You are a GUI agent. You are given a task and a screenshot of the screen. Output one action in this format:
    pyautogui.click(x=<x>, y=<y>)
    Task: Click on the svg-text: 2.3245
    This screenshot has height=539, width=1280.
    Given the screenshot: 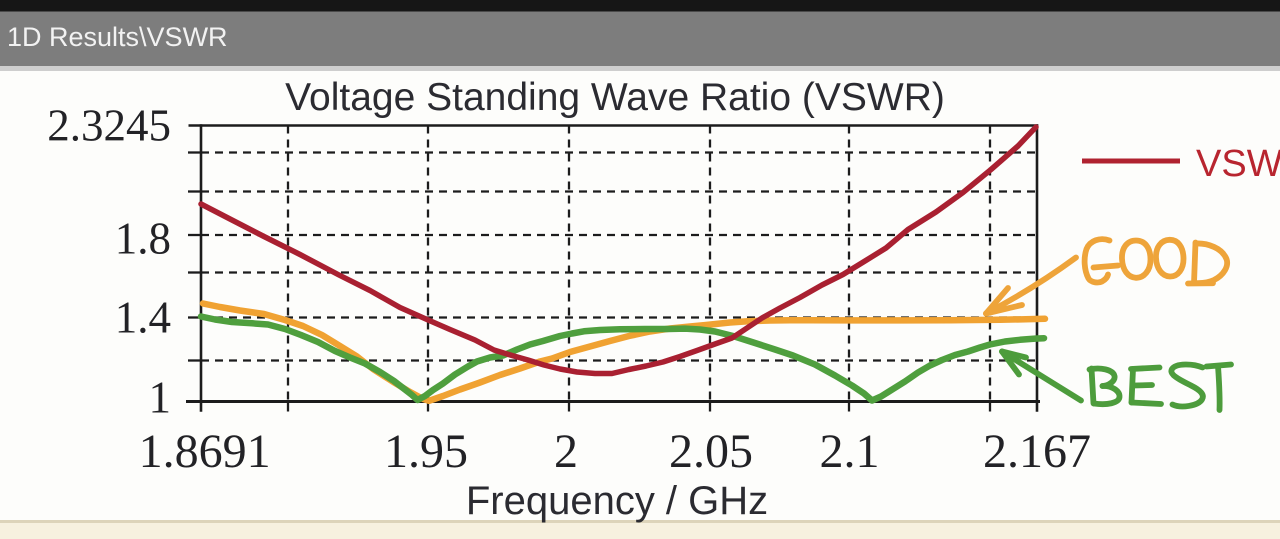 What is the action you would take?
    pyautogui.click(x=109, y=126)
    